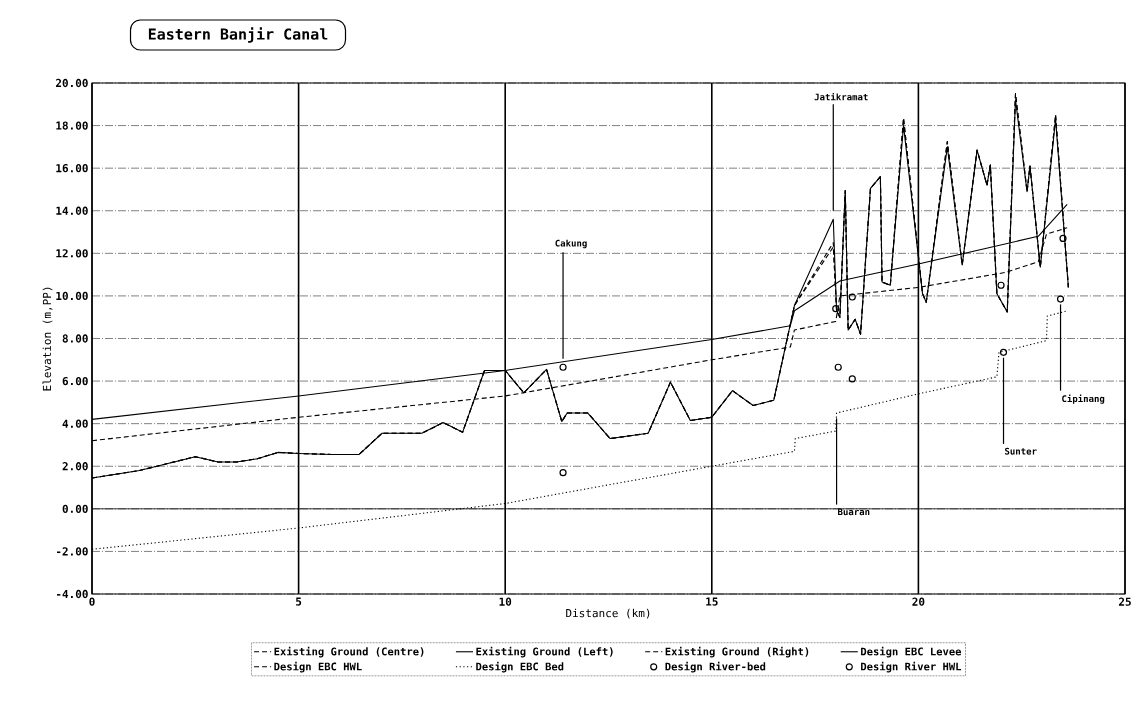 Image resolution: width=1142 pixels, height=728 pixels. I want to click on y-tick-label: 0.00, so click(75, 508).